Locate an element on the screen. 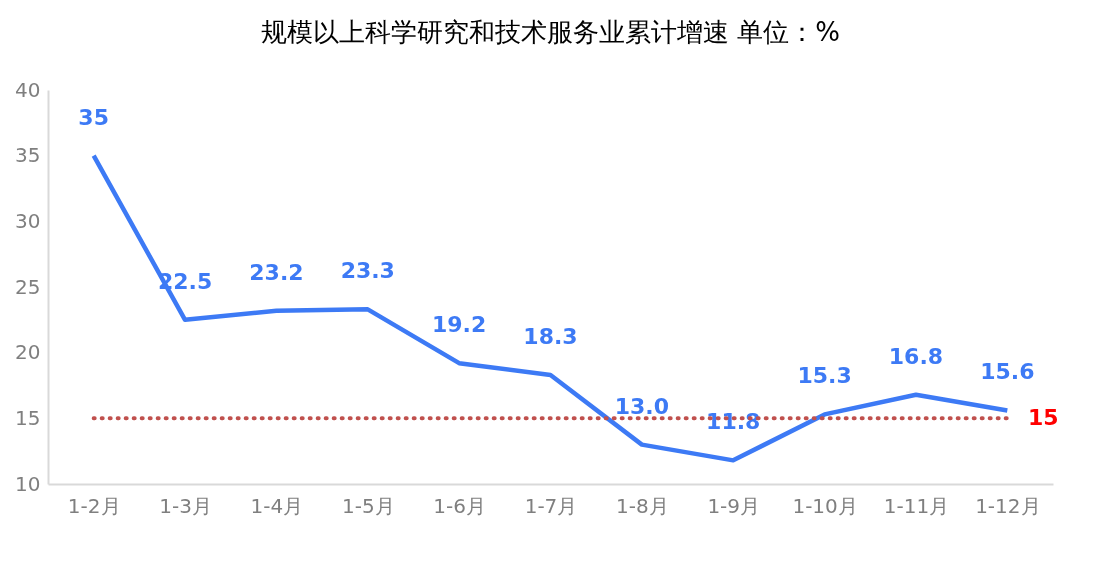 Image resolution: width=1108 pixels, height=570 pixels. x-tick-label: 1-12月 is located at coordinates (1008, 505).